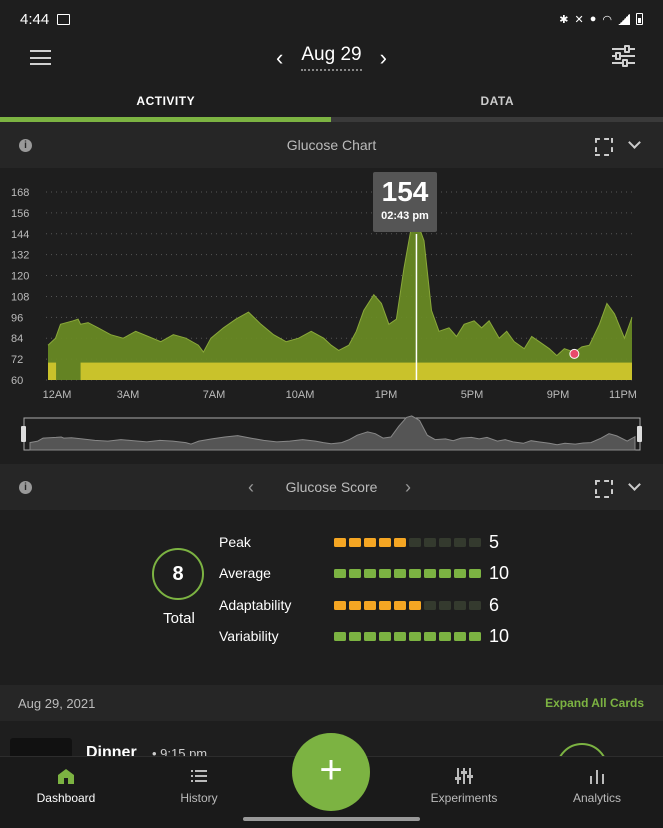 This screenshot has height=828, width=663. I want to click on brush-handle-right, so click(639, 434).